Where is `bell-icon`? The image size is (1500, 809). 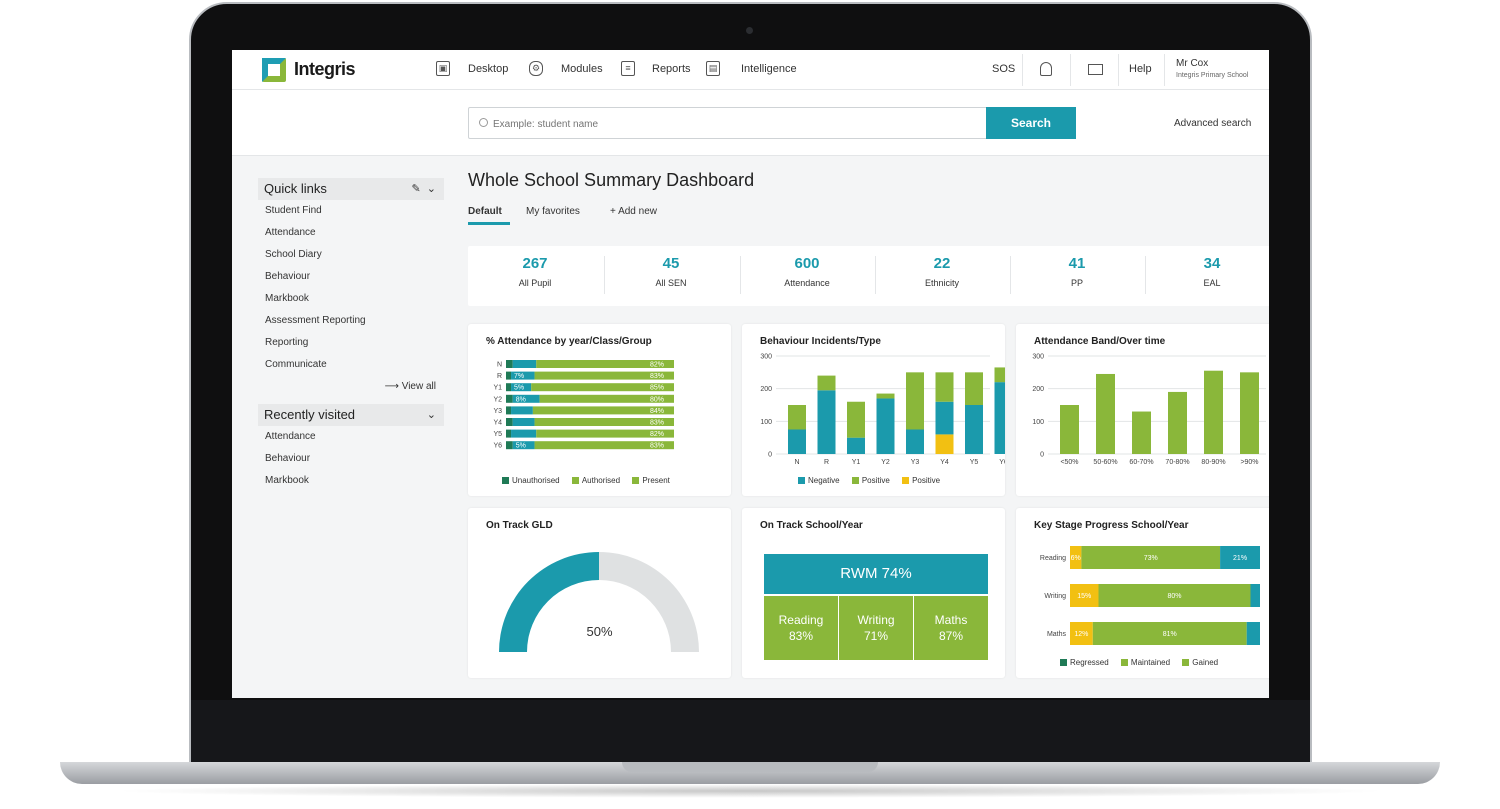 bell-icon is located at coordinates (1046, 69).